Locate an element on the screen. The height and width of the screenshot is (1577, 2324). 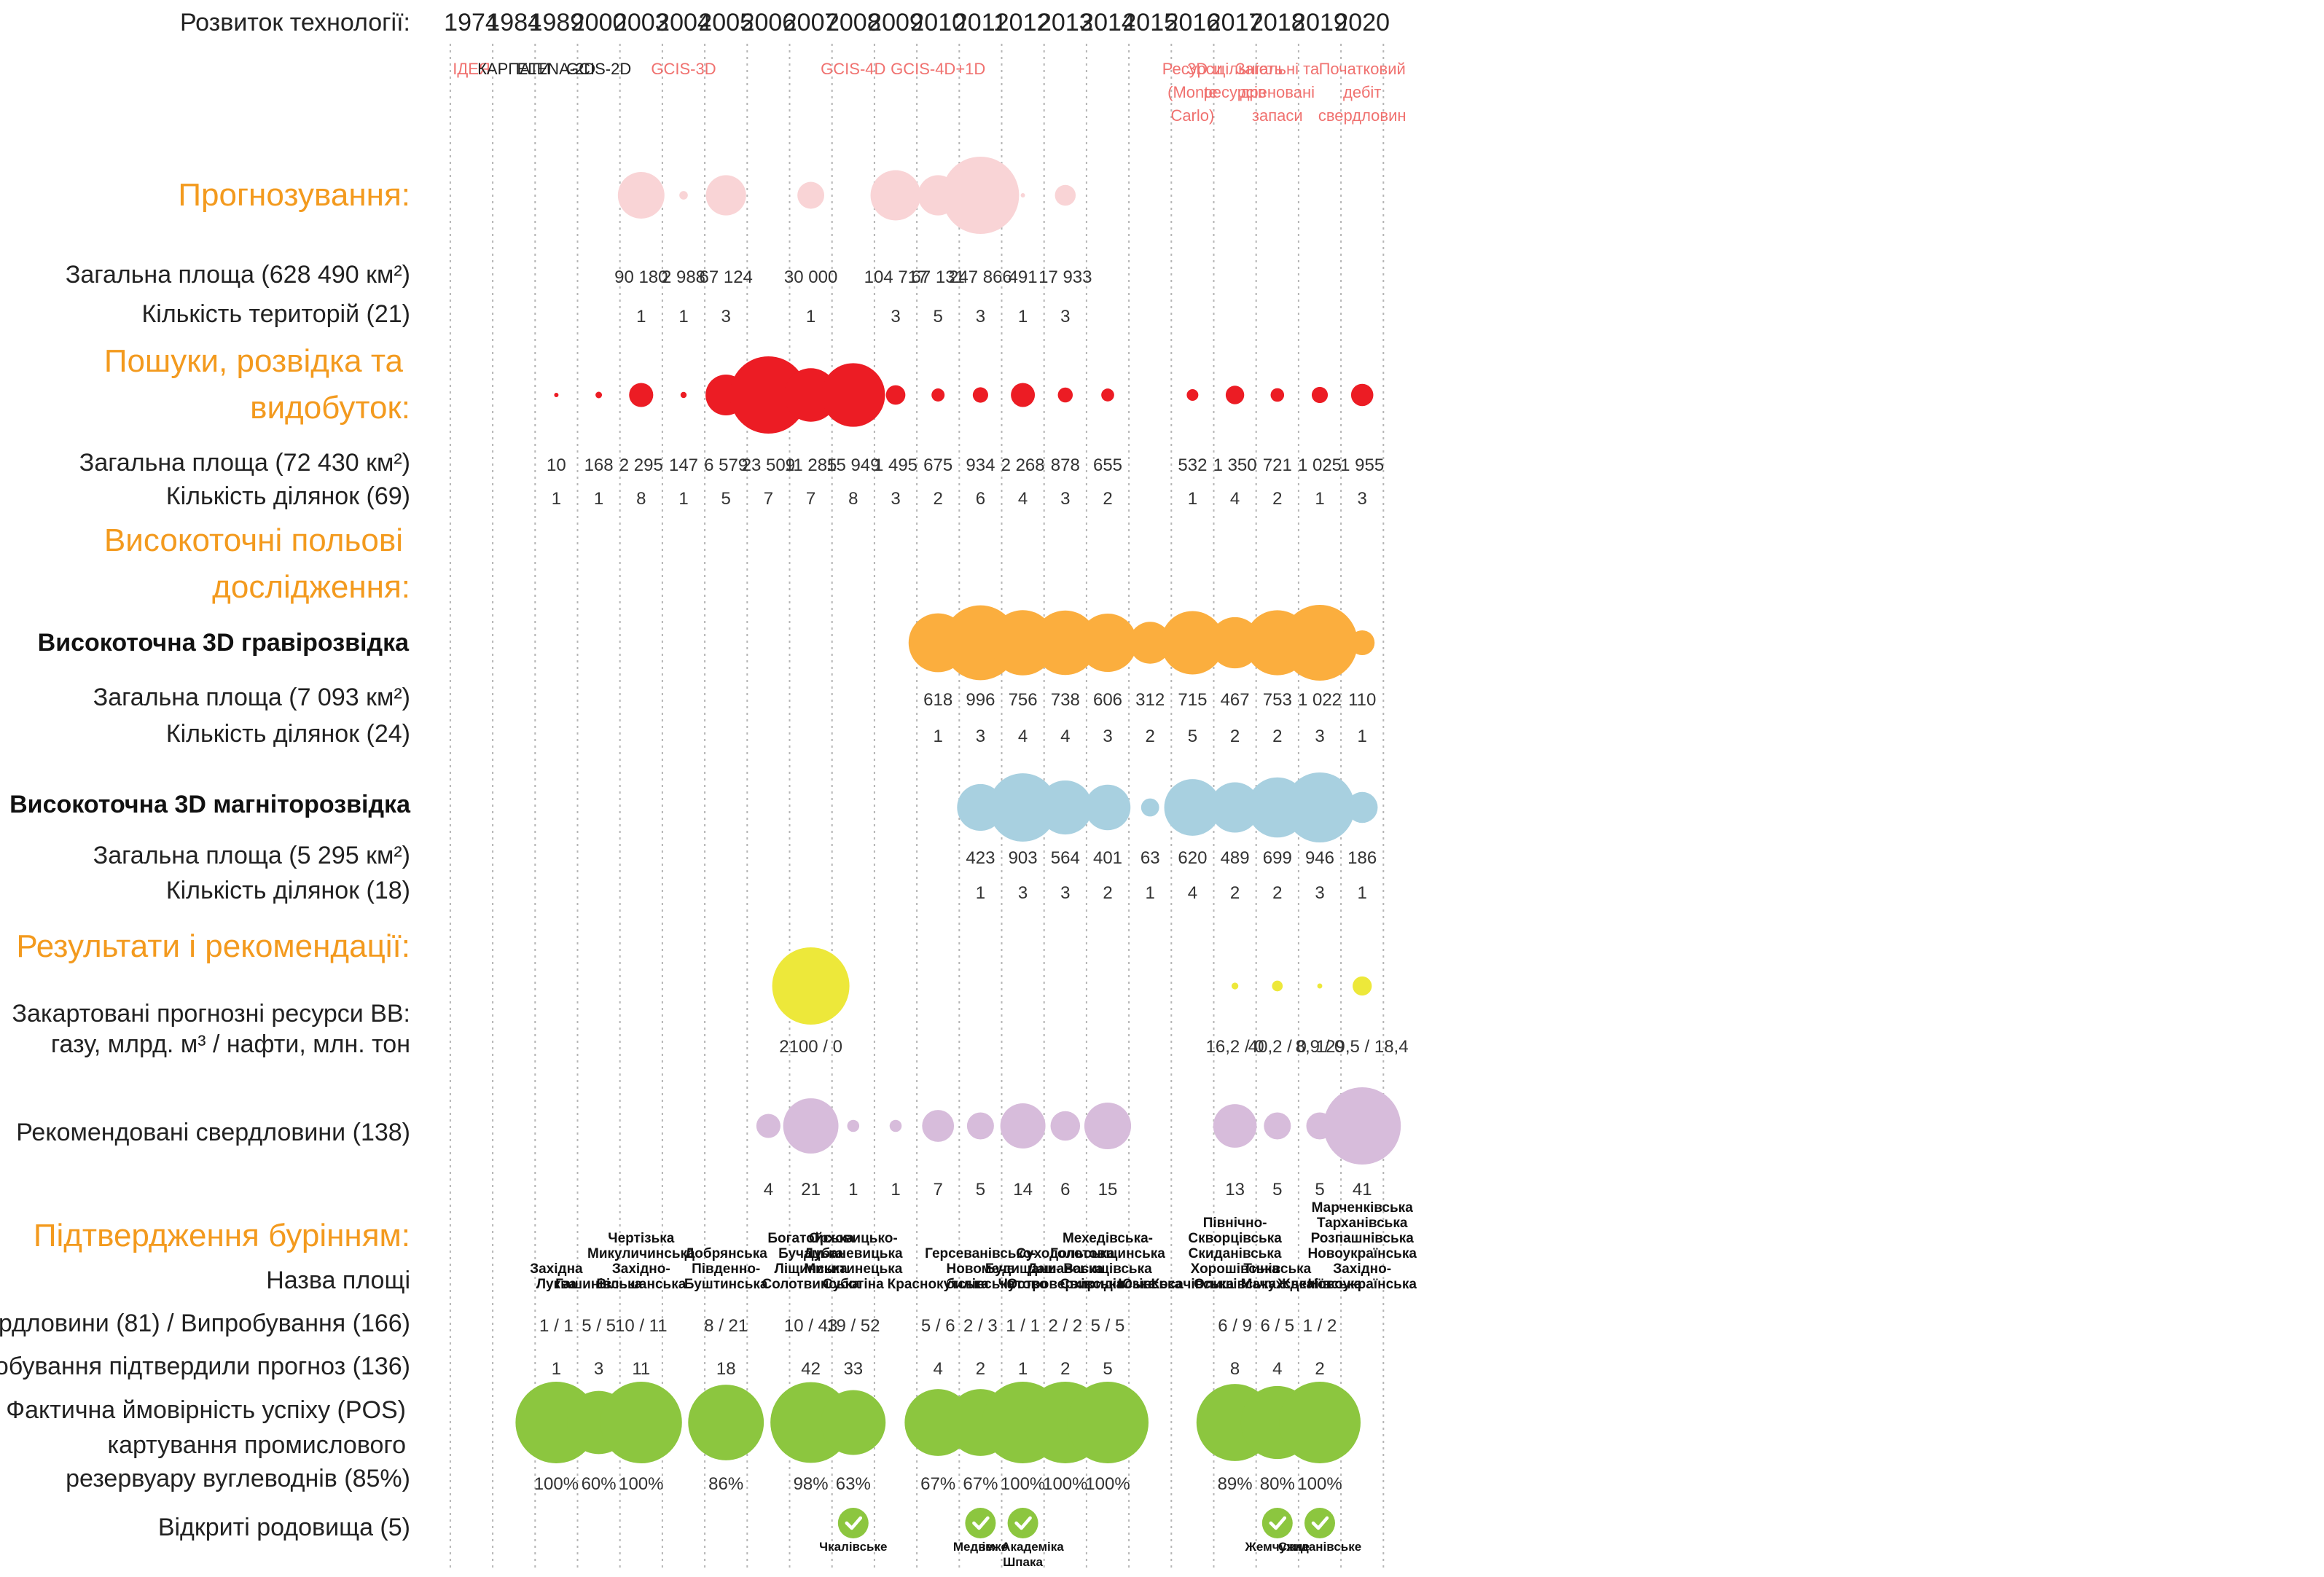
area-name-label: Буштинська is located at coordinates (726, 1284).